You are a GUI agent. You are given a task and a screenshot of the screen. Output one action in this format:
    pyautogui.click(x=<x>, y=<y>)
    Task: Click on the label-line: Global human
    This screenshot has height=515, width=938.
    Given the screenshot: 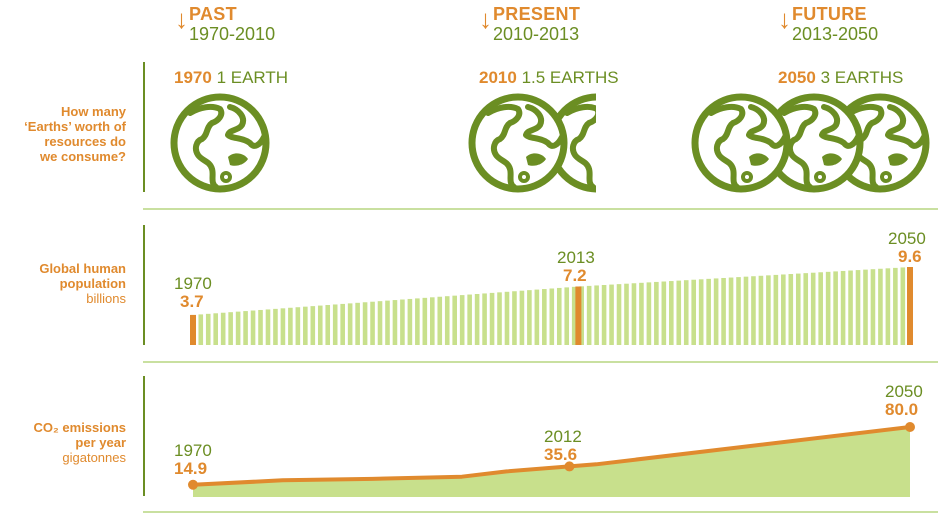 What is the action you would take?
    pyautogui.click(x=82, y=268)
    